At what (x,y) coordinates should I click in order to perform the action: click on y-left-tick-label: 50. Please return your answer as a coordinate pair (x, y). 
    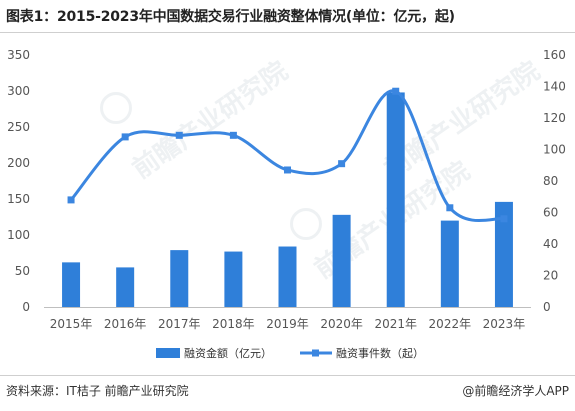
    Looking at the image, I should click on (22, 271).